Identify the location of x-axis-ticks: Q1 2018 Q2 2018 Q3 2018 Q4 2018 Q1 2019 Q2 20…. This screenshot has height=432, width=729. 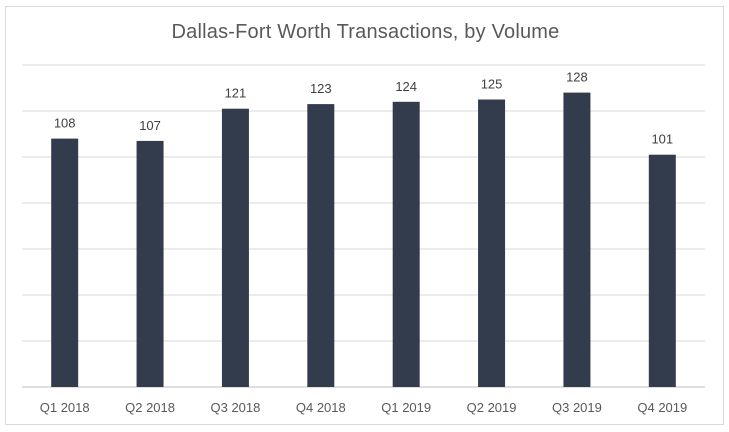
(364, 407).